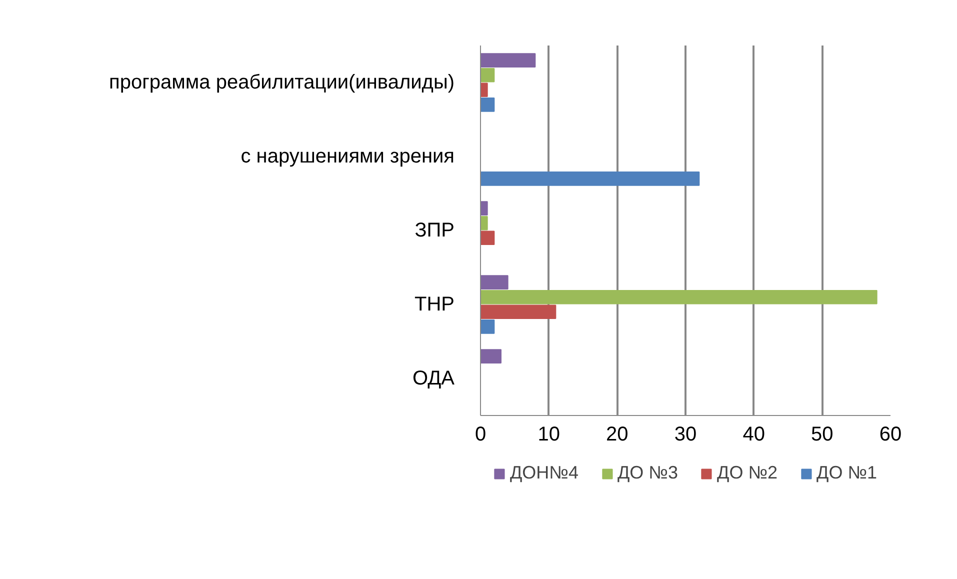 The height and width of the screenshot is (579, 957). I want to click on x-tick-label: 0, so click(480, 435).